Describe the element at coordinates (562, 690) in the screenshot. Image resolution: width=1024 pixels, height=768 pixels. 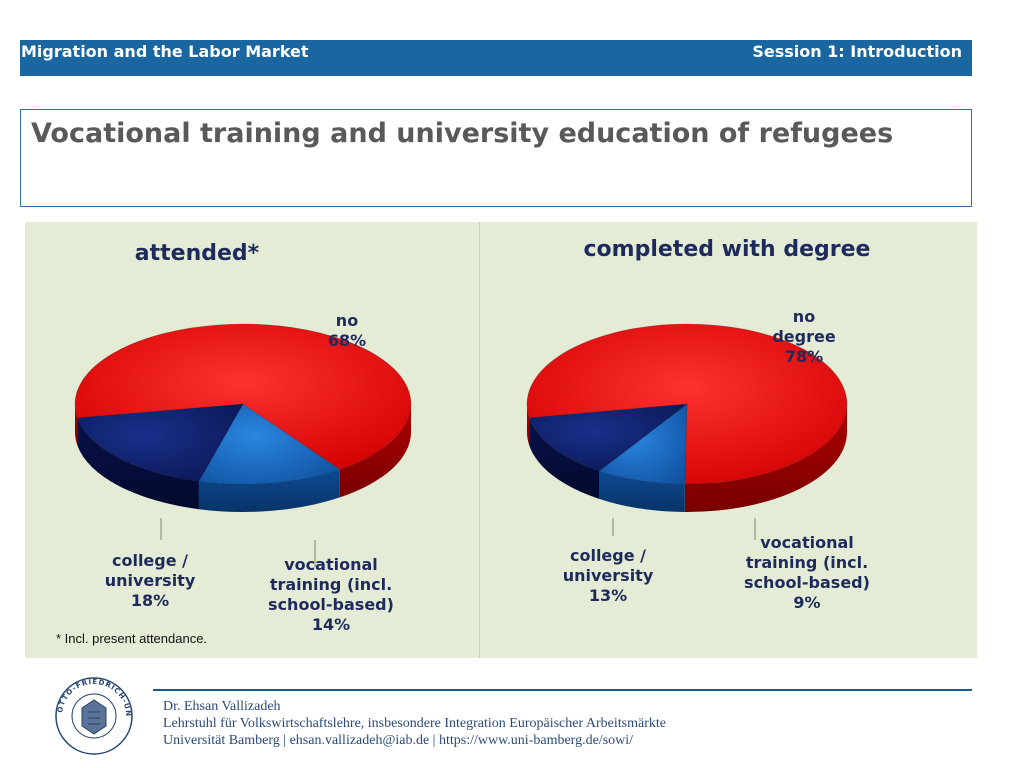
I see `footer-line` at that location.